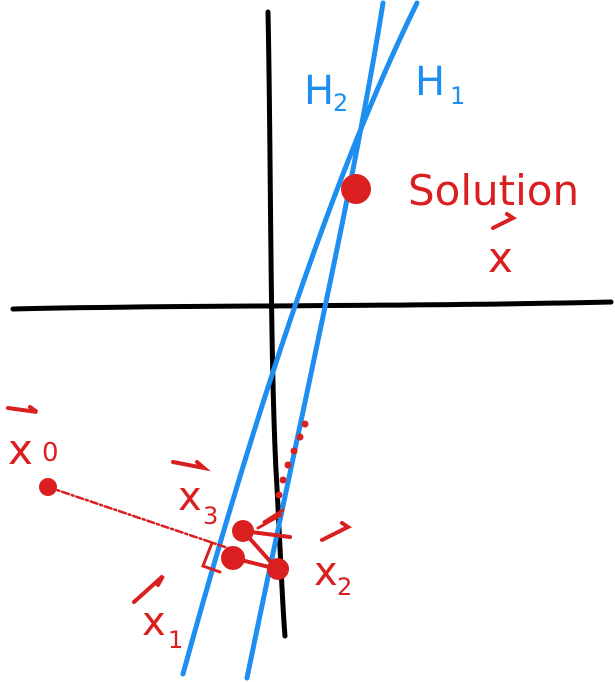  Describe the element at coordinates (278, 569) in the screenshot. I see `point-x2` at that location.